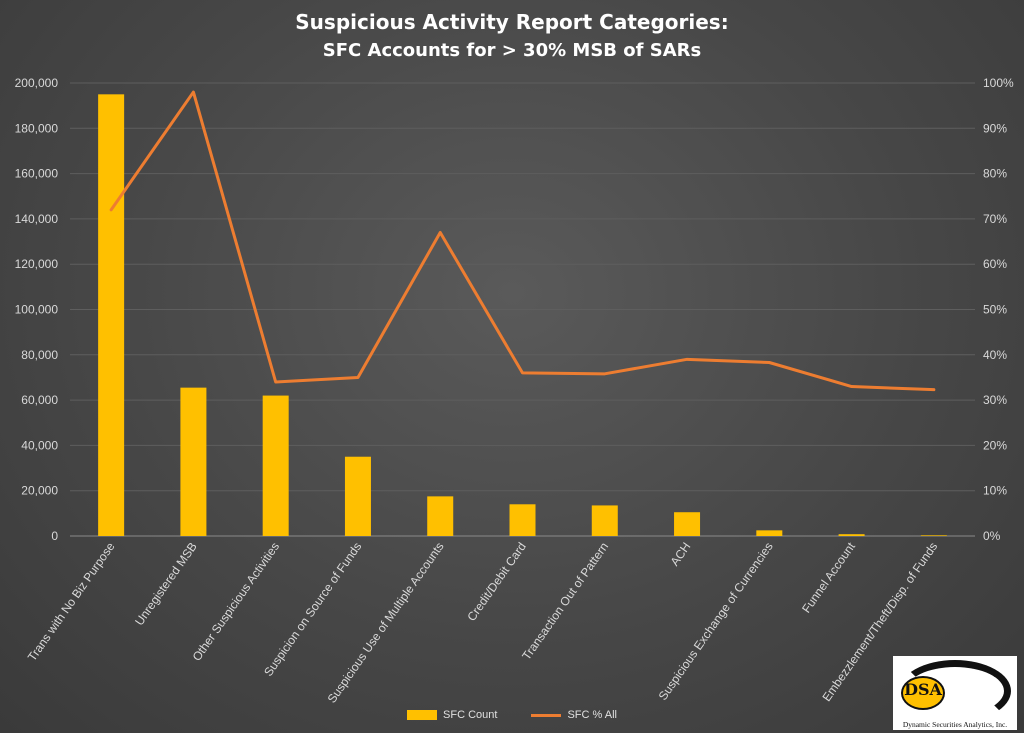 The image size is (1024, 733). Describe the element at coordinates (496, 582) in the screenshot. I see `x-tick-label: Credit/Debit Card` at that location.